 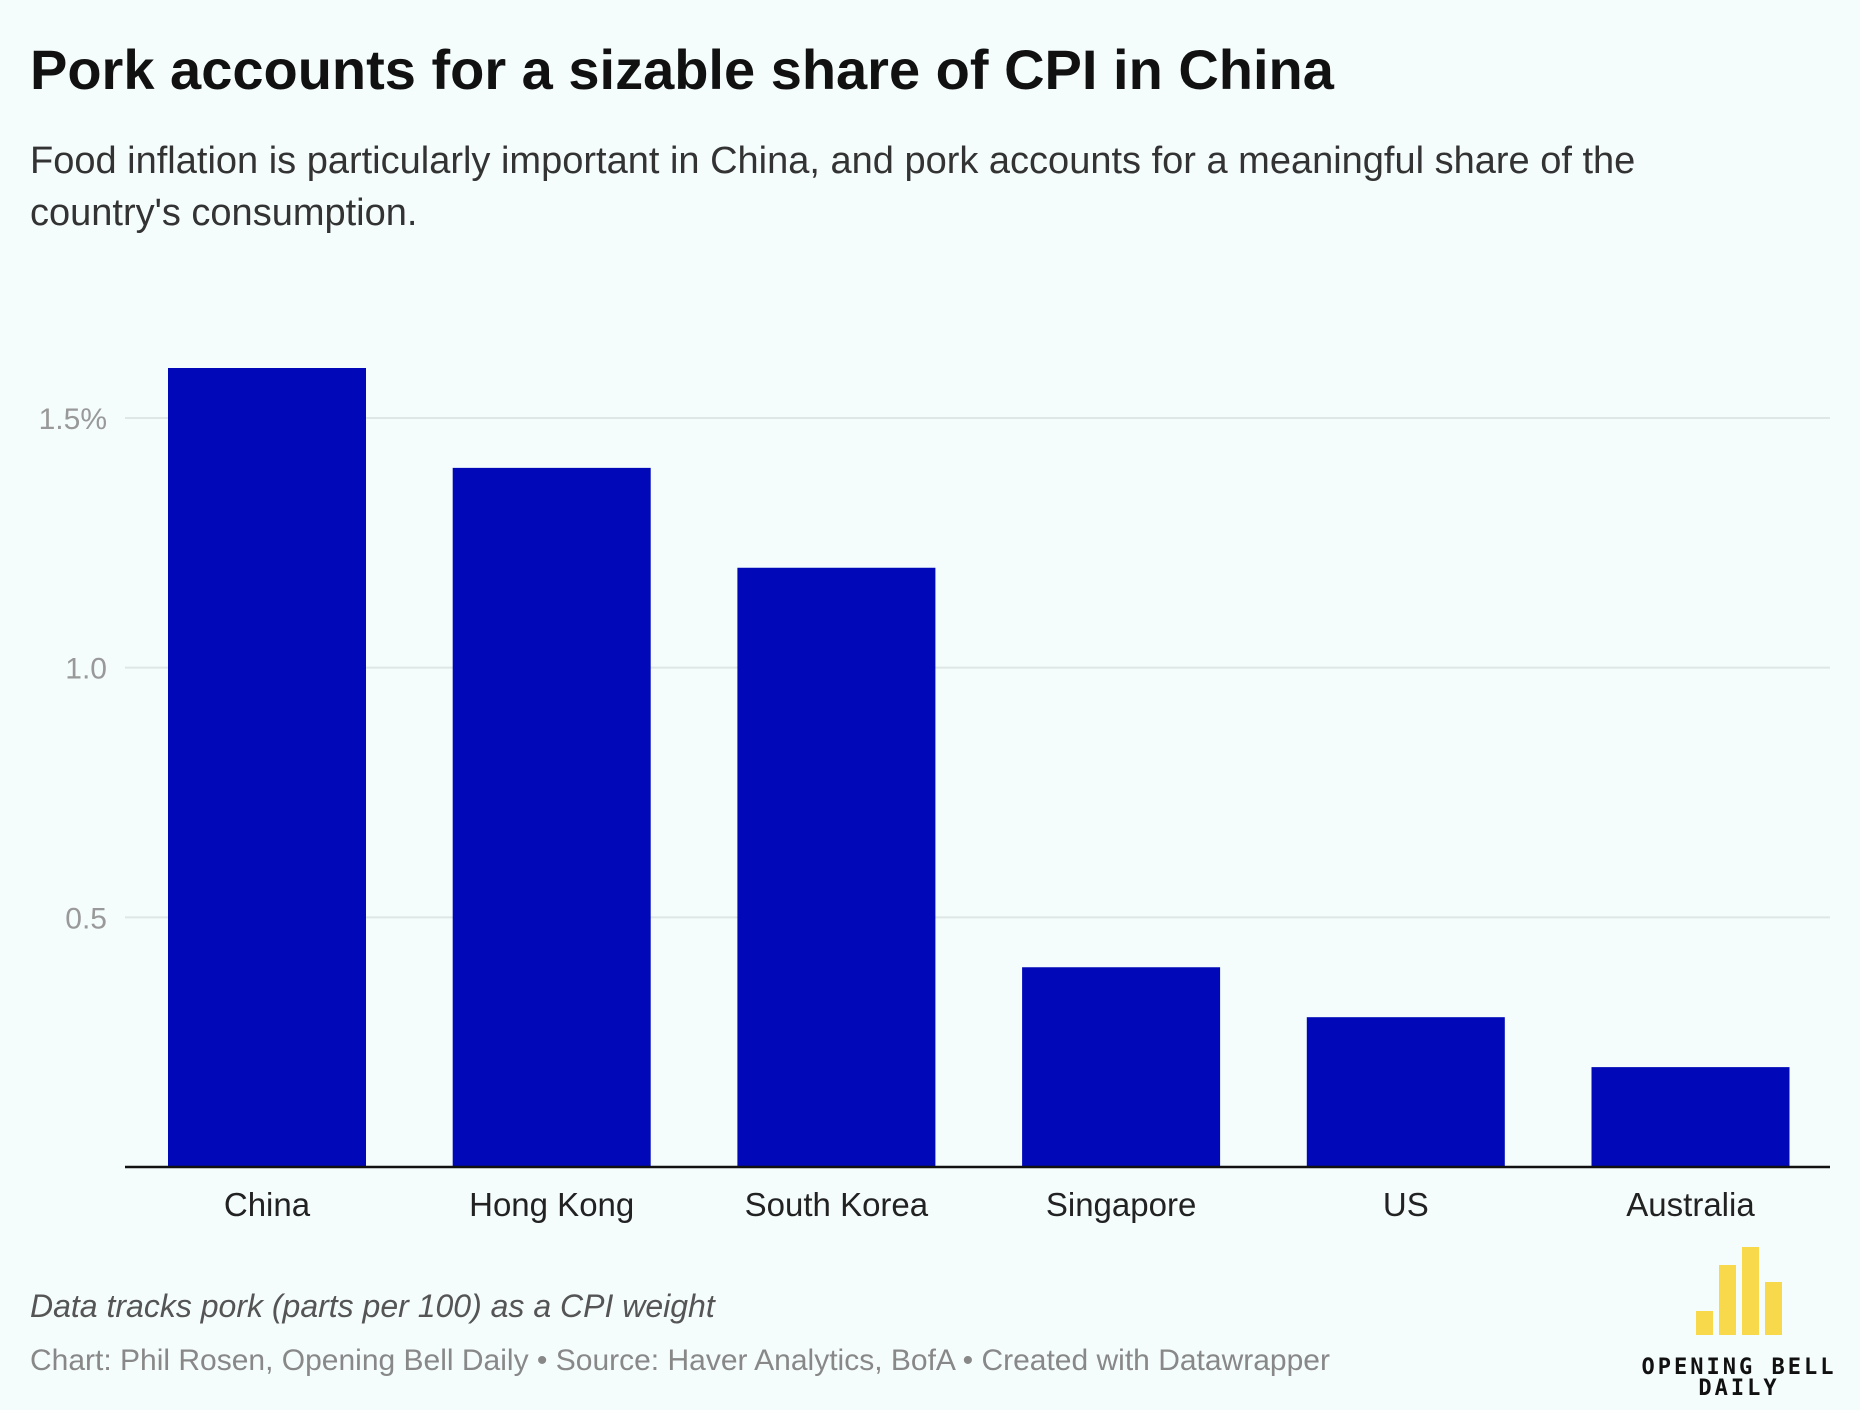 I want to click on x-tick-label: South Korea, so click(x=837, y=1204).